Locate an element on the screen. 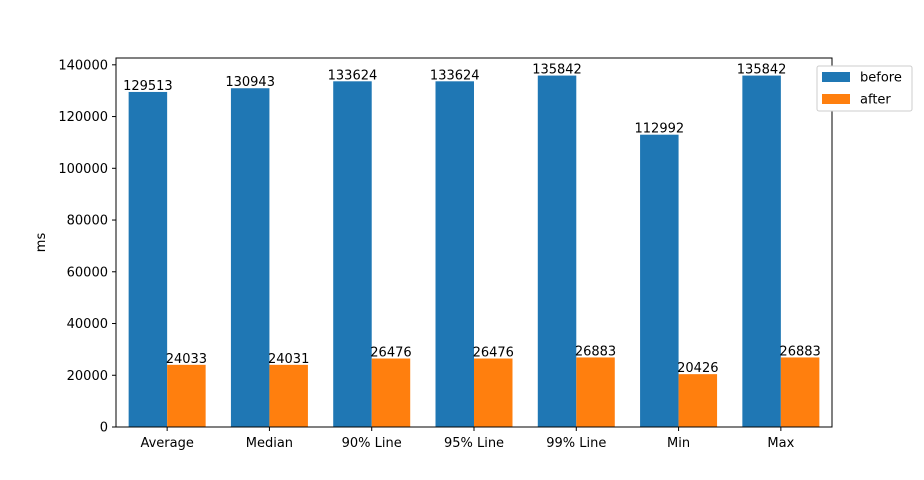  x-tick-label: Median is located at coordinates (269, 443).